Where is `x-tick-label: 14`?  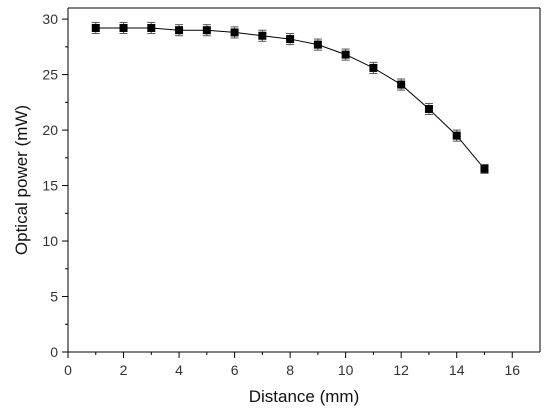 x-tick-label: 14 is located at coordinates (457, 370).